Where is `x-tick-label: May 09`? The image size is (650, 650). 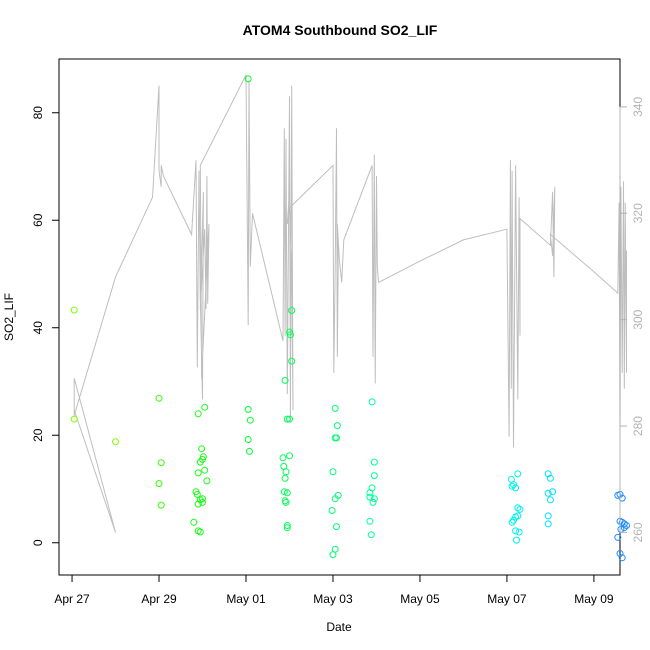 x-tick-label: May 09 is located at coordinates (594, 599).